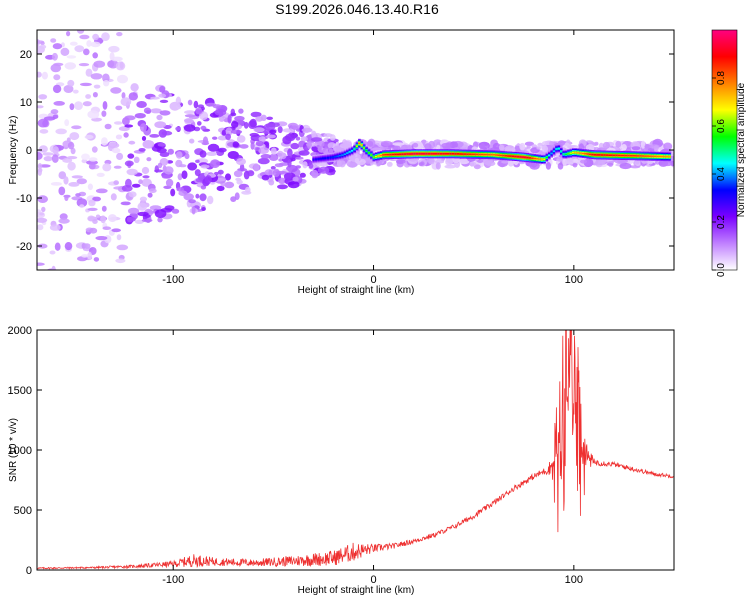  What do you see at coordinates (721, 78) in the screenshot?
I see `colorbar-tick-label: 0.8` at bounding box center [721, 78].